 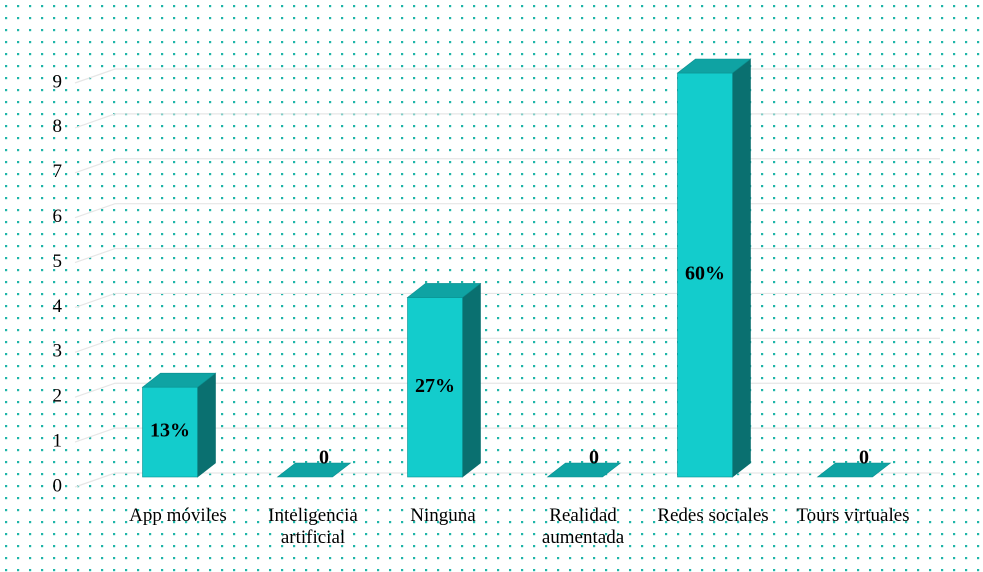 I want to click on y-tick-label: 8, so click(x=58, y=126).